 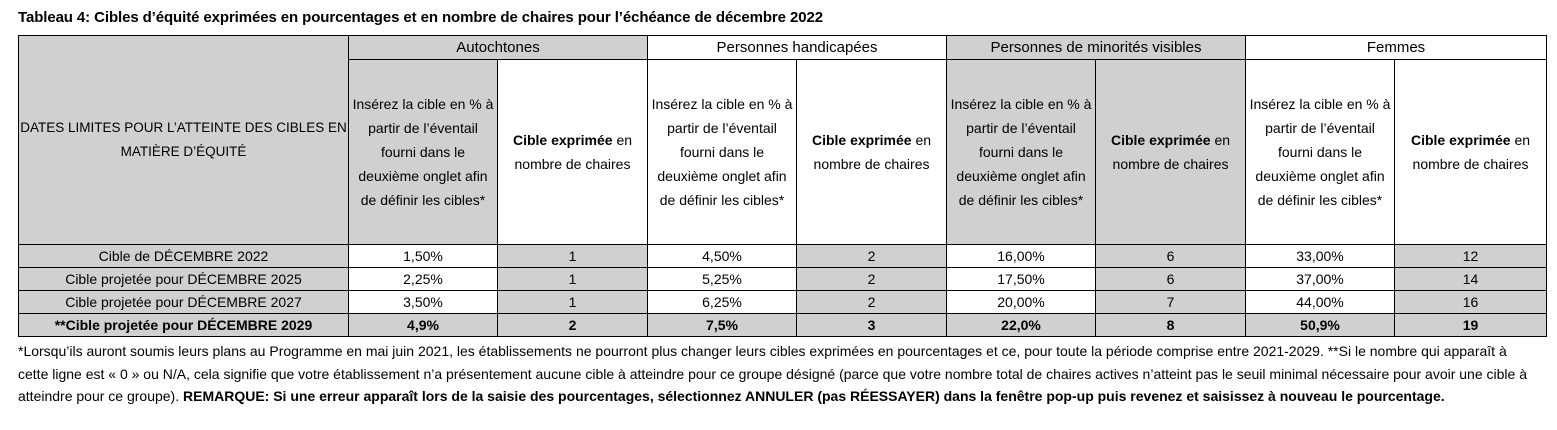 What do you see at coordinates (1096, 47) in the screenshot?
I see `group-header-minorites: Personnes de minorités visibles` at bounding box center [1096, 47].